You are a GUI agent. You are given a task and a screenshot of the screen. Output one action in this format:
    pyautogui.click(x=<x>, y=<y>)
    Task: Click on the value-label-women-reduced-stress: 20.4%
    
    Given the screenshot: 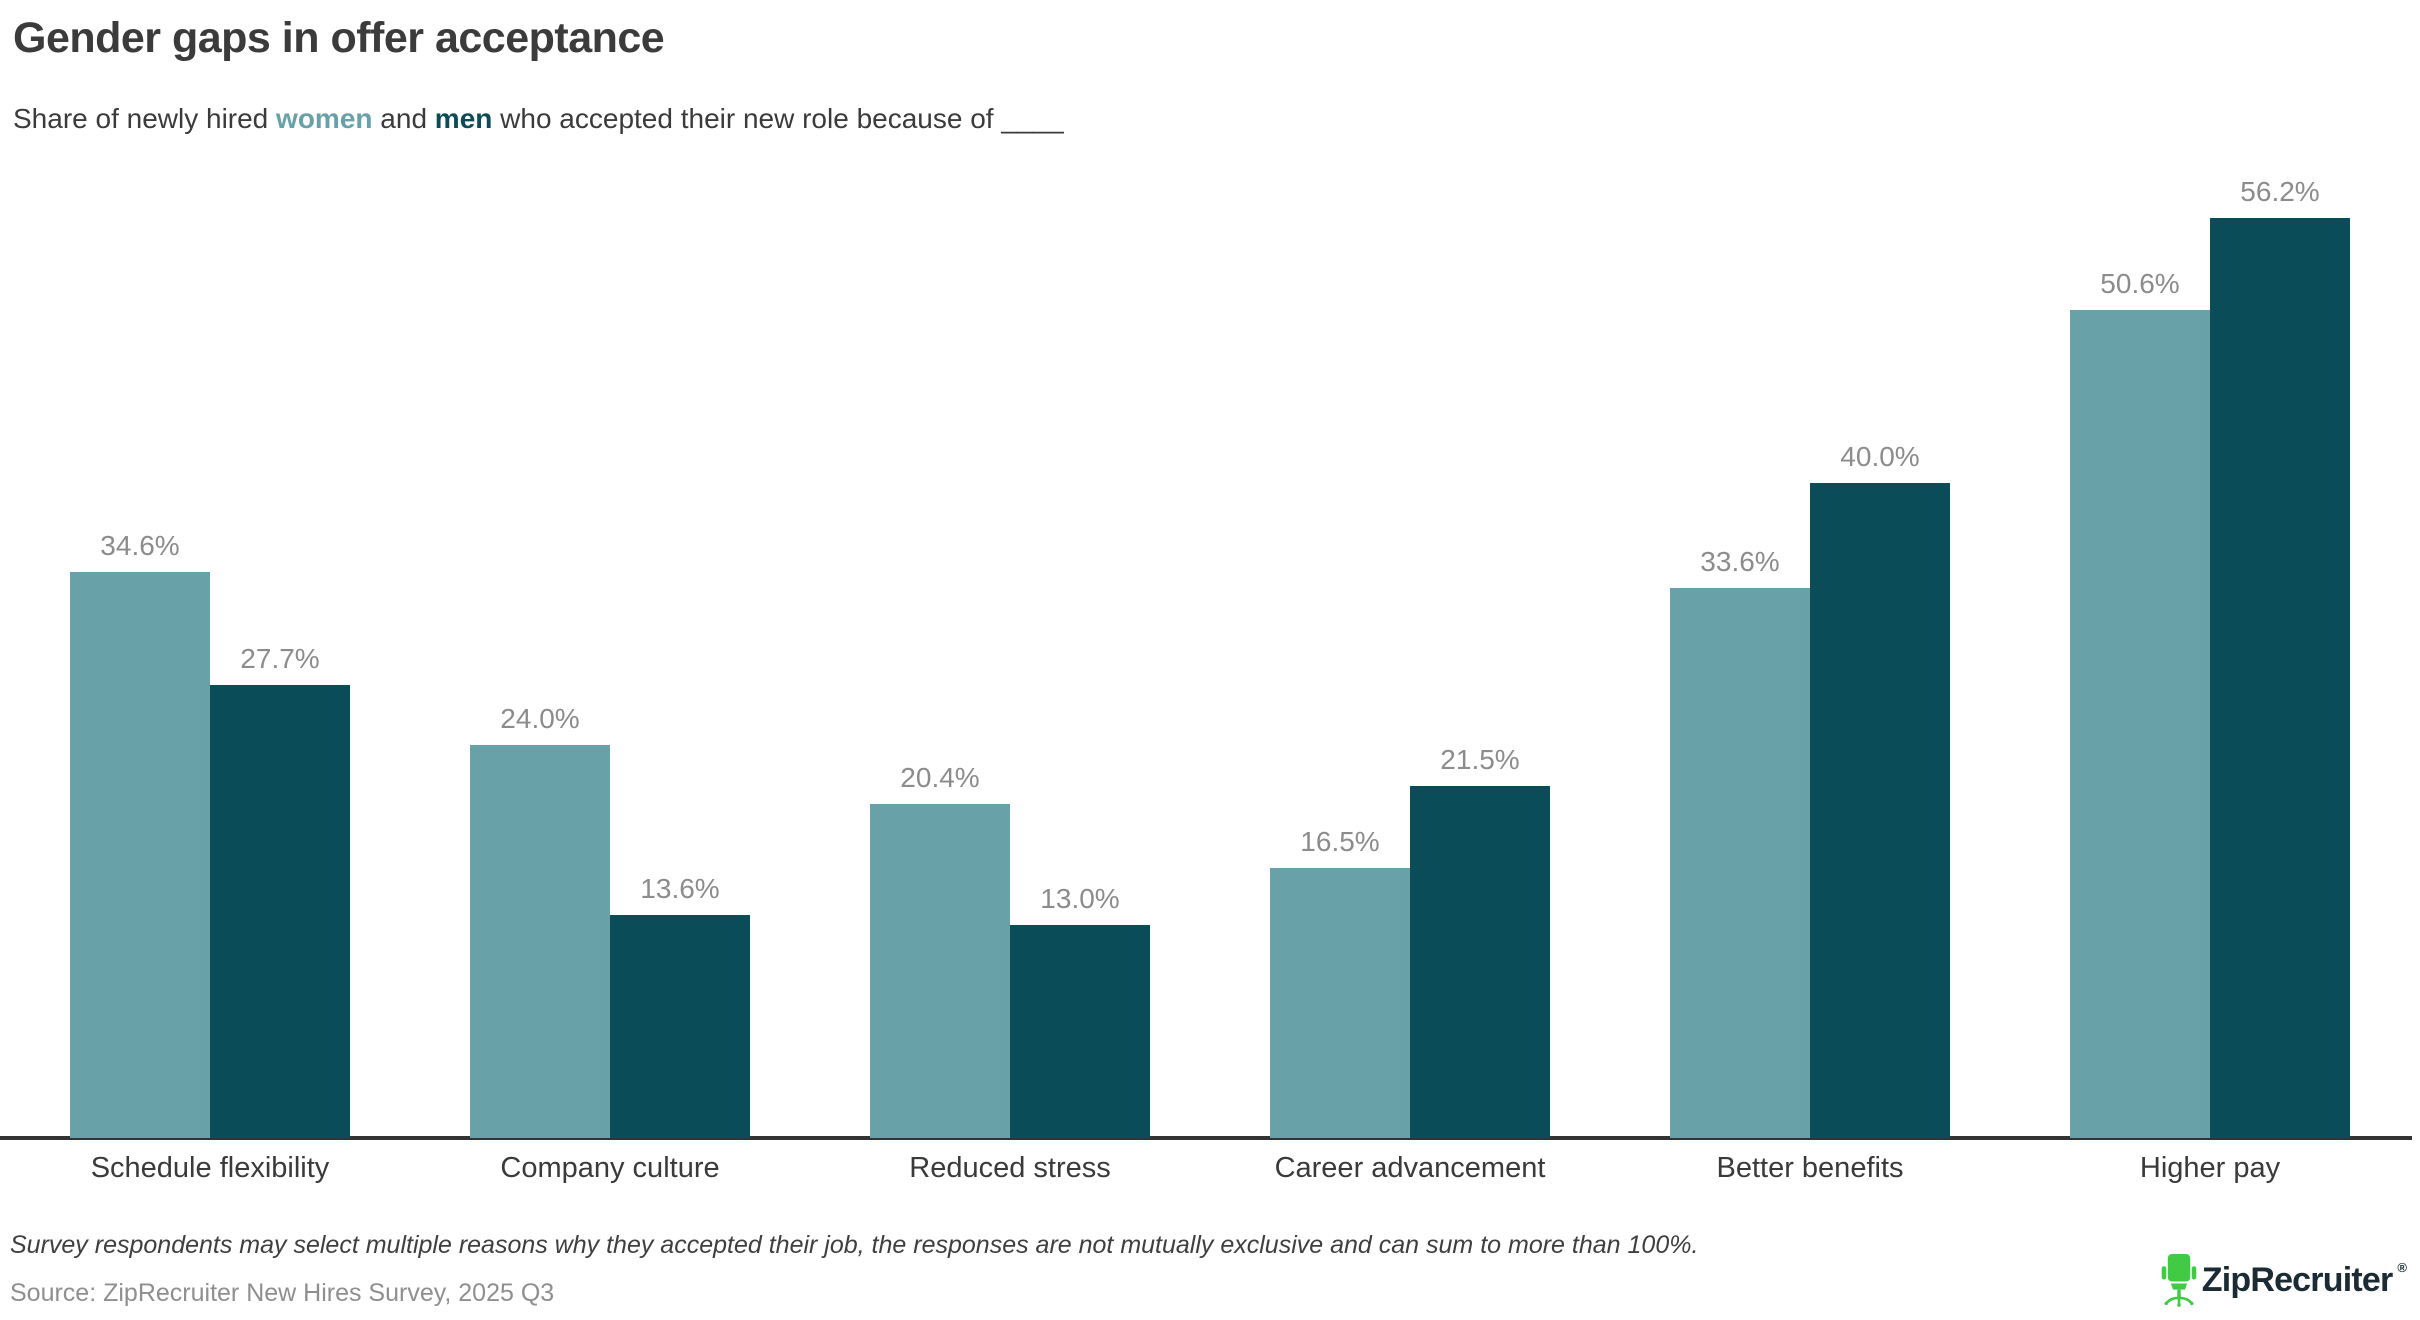 What is the action you would take?
    pyautogui.click(x=940, y=777)
    